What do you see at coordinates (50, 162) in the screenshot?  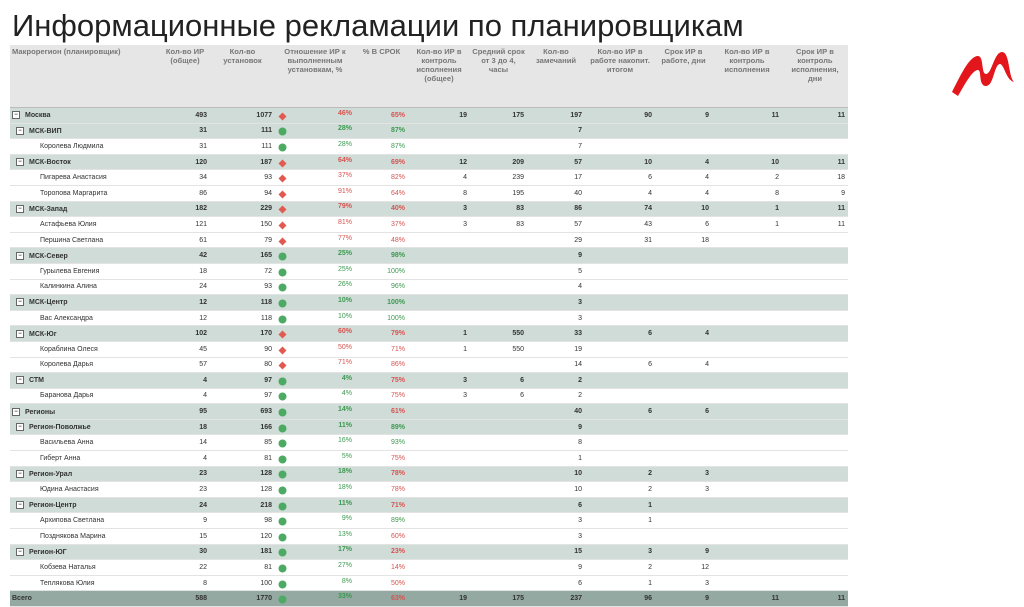 I see `row-name: МСК-Восток` at bounding box center [50, 162].